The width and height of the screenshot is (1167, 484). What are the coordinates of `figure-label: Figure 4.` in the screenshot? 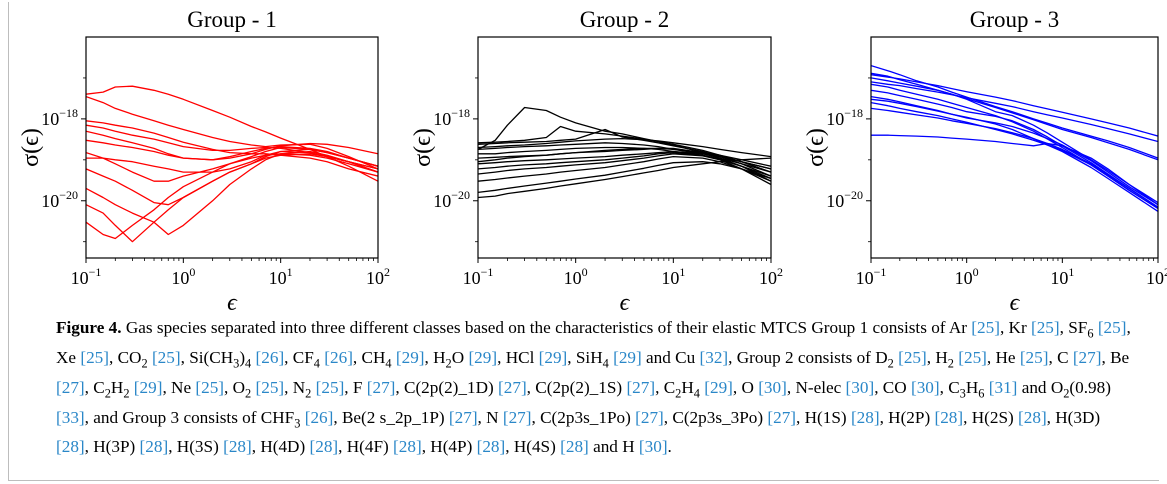 It's located at (89, 327).